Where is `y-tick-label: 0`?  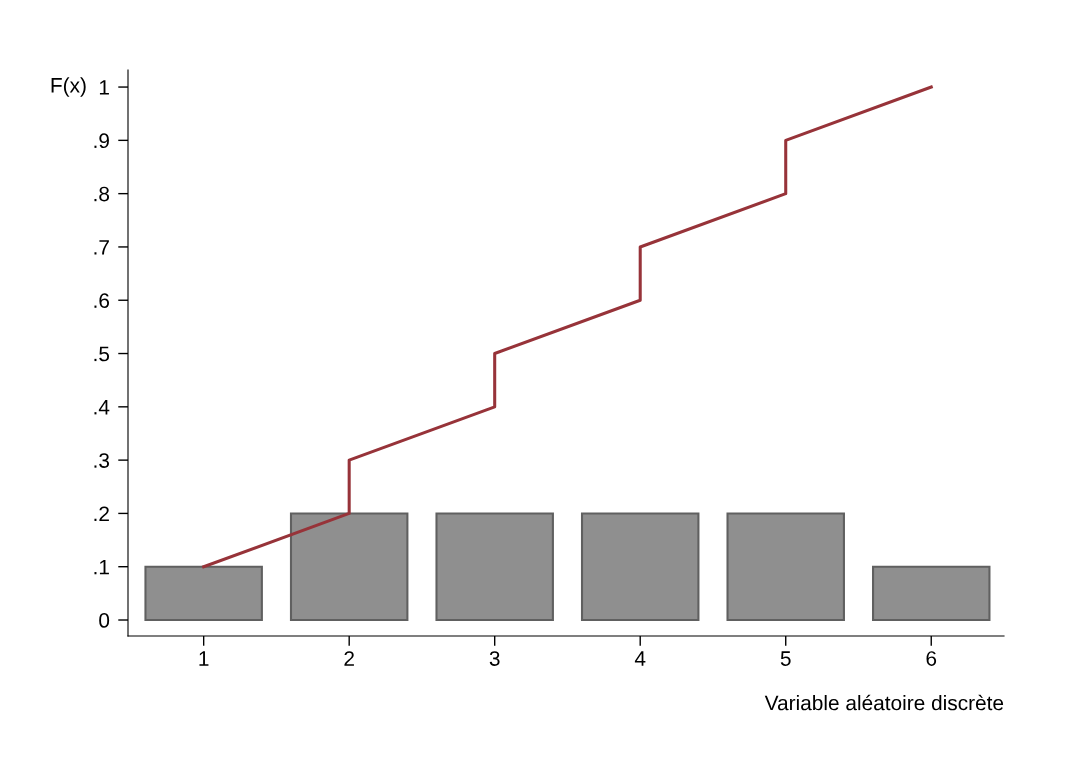
y-tick-label: 0 is located at coordinates (104, 620).